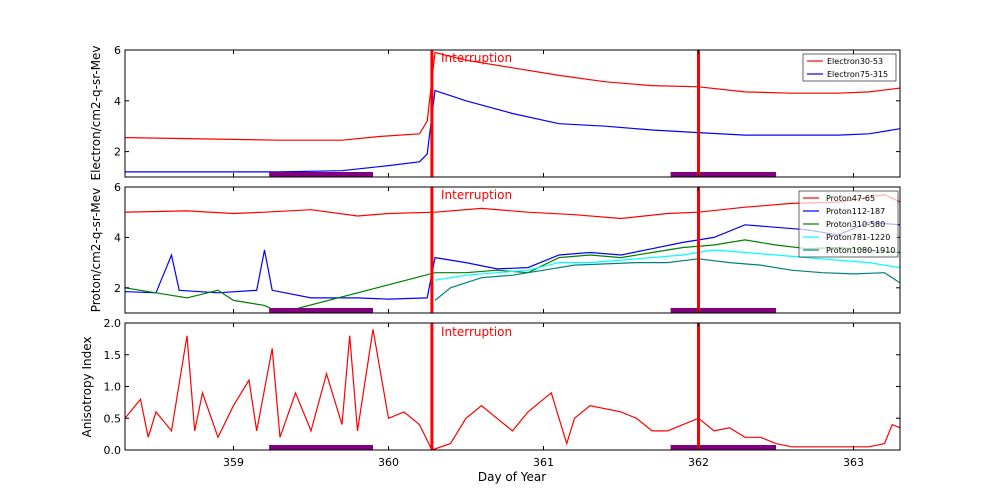 The height and width of the screenshot is (500, 1000). Describe the element at coordinates (113, 418) in the screenshot. I see `y-tick-label: 0.5` at that location.